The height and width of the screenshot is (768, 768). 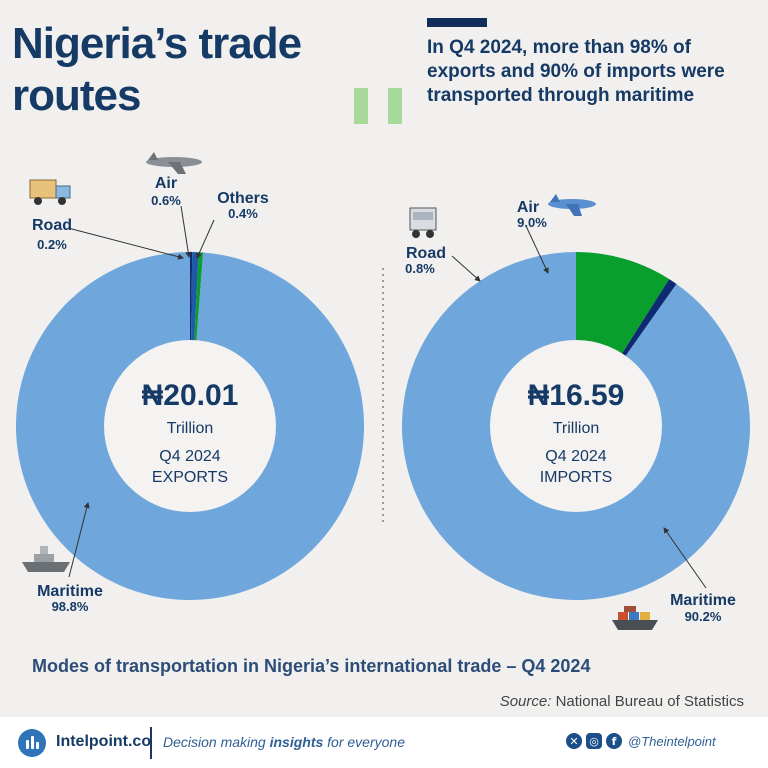 What do you see at coordinates (635, 618) in the screenshot?
I see `cargo-ship-icon` at bounding box center [635, 618].